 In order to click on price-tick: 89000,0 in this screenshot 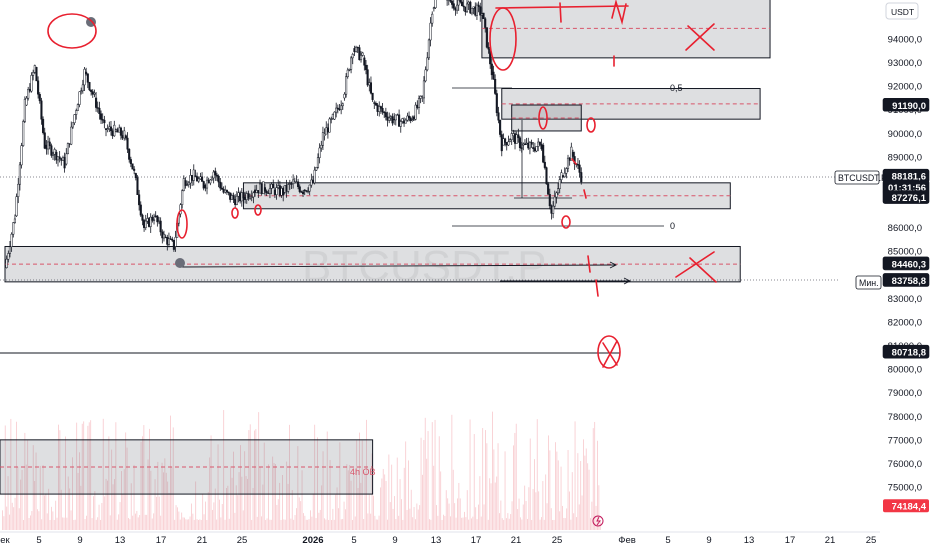, I will do `click(905, 157)`.